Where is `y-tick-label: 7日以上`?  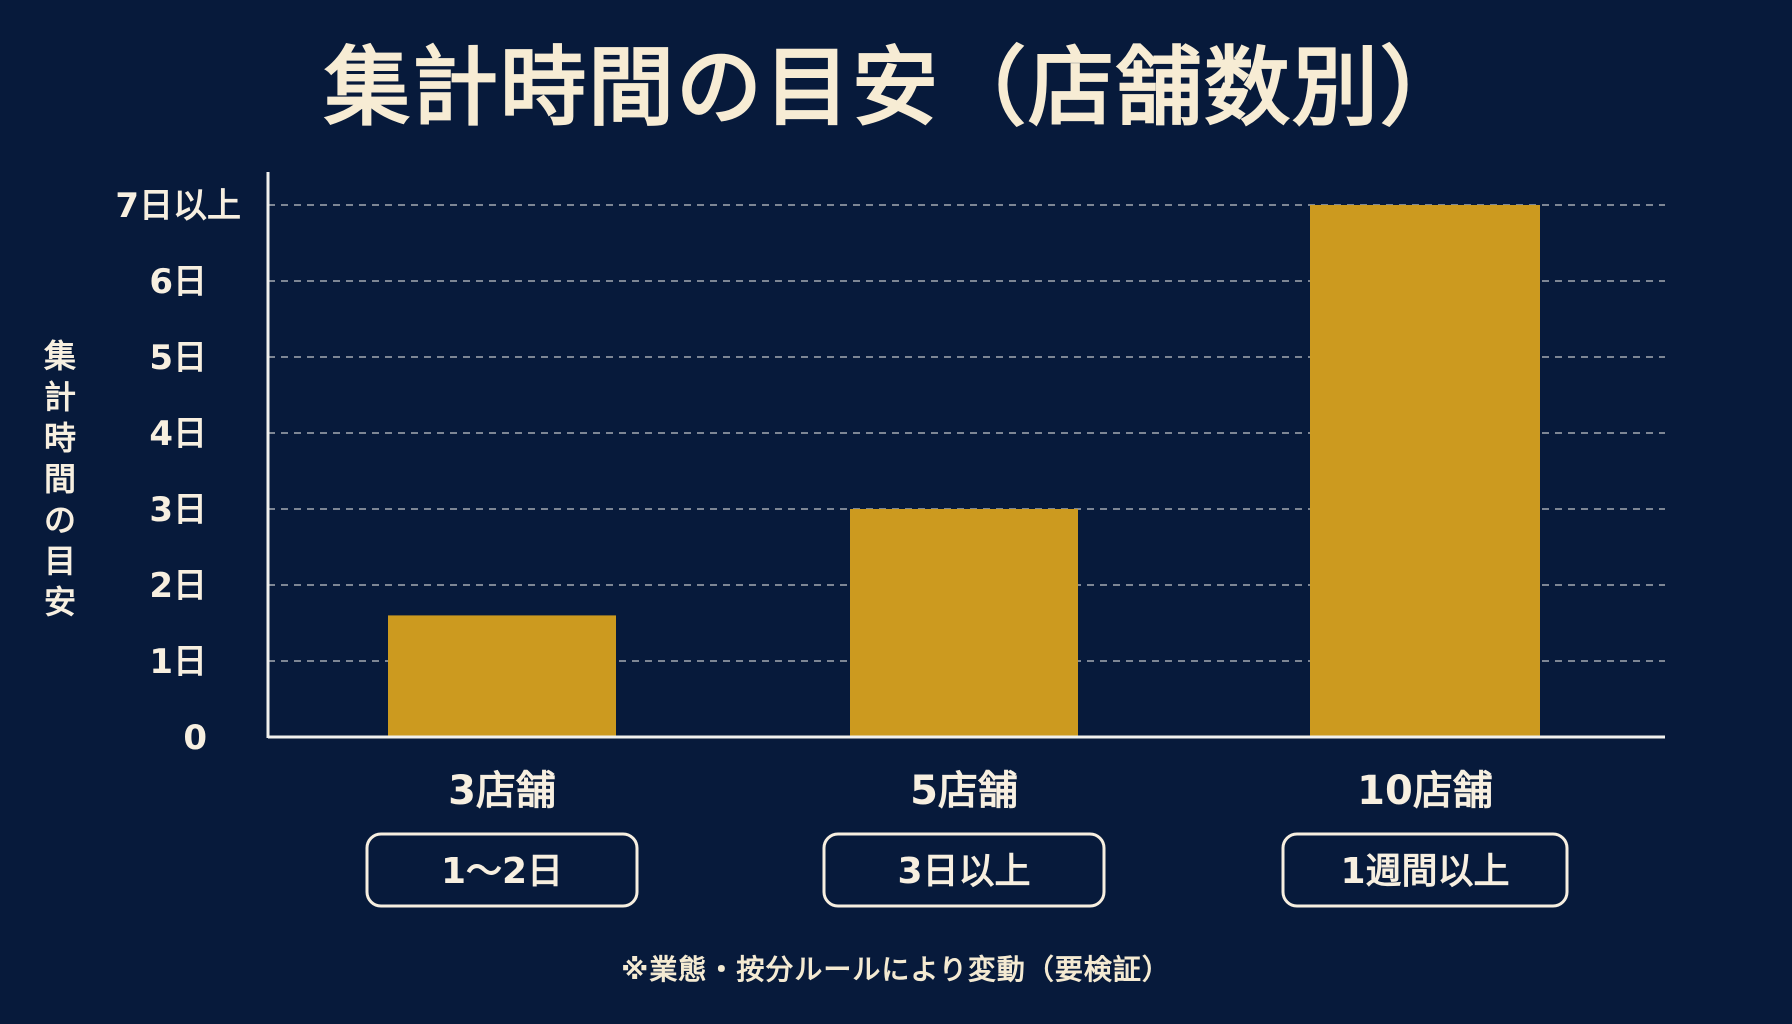
y-tick-label: 7日以上 is located at coordinates (178, 206).